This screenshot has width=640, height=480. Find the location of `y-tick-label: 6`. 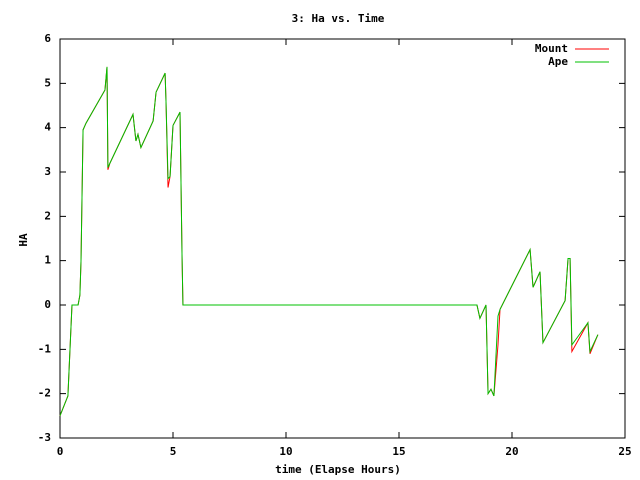

y-tick-label: 6 is located at coordinates (47, 38).